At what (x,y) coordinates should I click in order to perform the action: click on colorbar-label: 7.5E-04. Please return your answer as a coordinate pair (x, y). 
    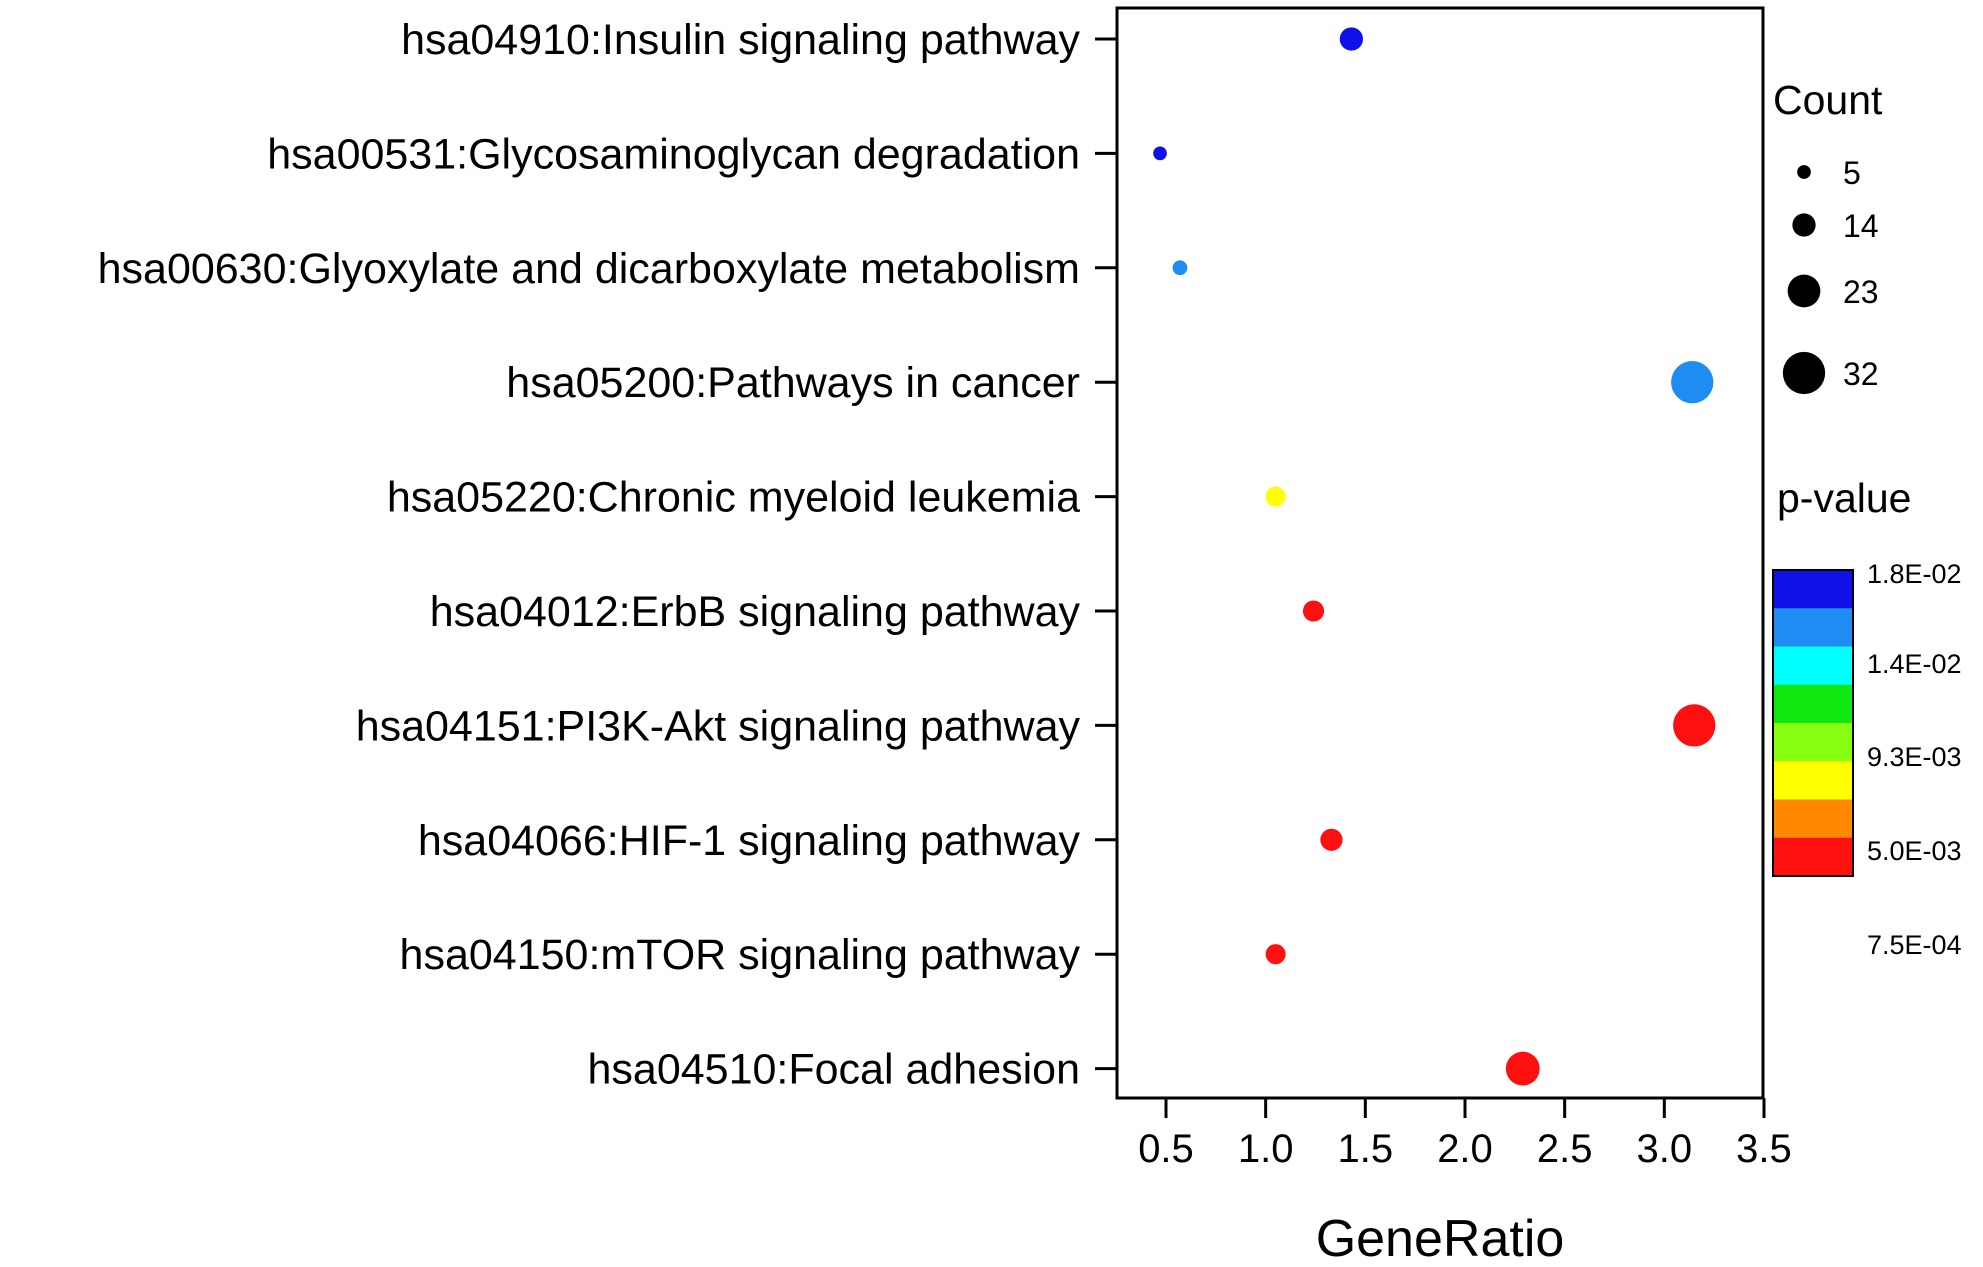
    Looking at the image, I should click on (1914, 945).